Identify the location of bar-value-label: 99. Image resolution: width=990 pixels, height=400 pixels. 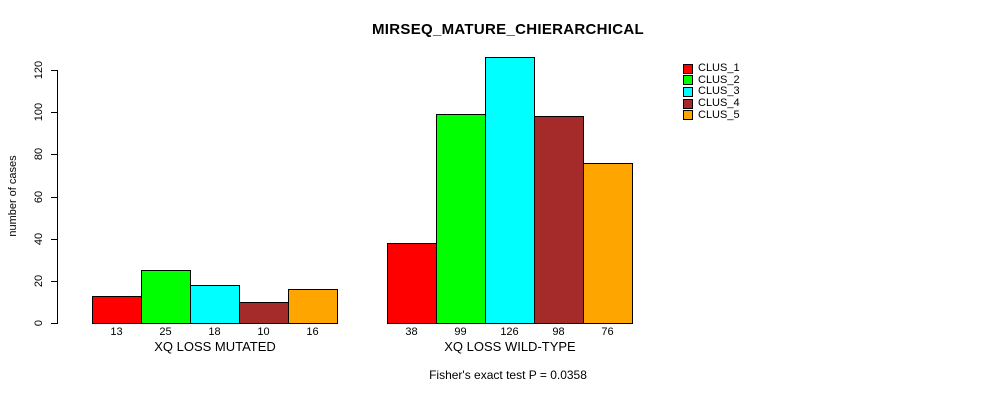
(460, 332).